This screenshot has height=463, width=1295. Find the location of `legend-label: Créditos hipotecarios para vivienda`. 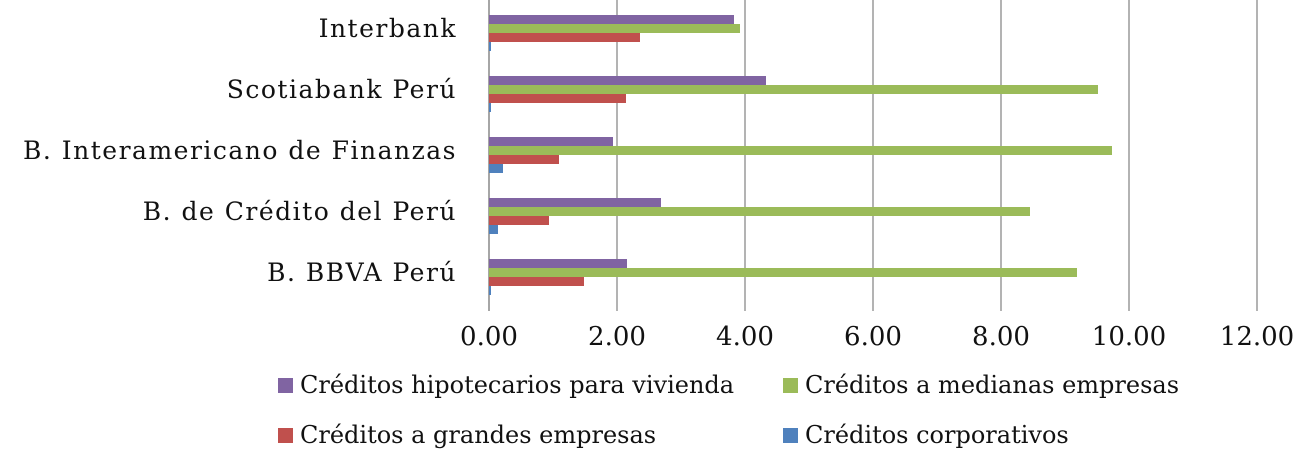

legend-label: Créditos hipotecarios para vivienda is located at coordinates (517, 385).